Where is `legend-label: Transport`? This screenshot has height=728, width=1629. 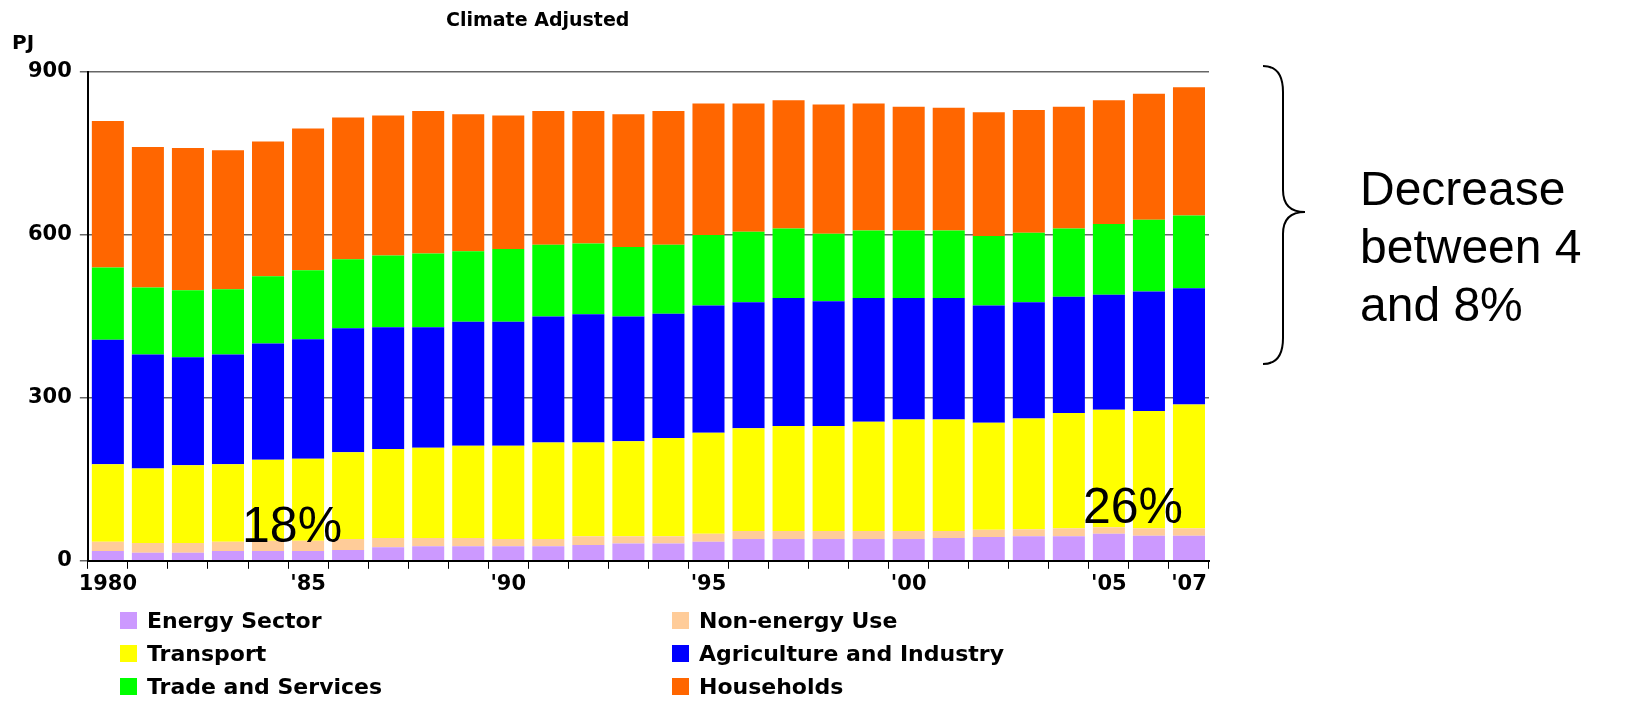
legend-label: Transport is located at coordinates (207, 653).